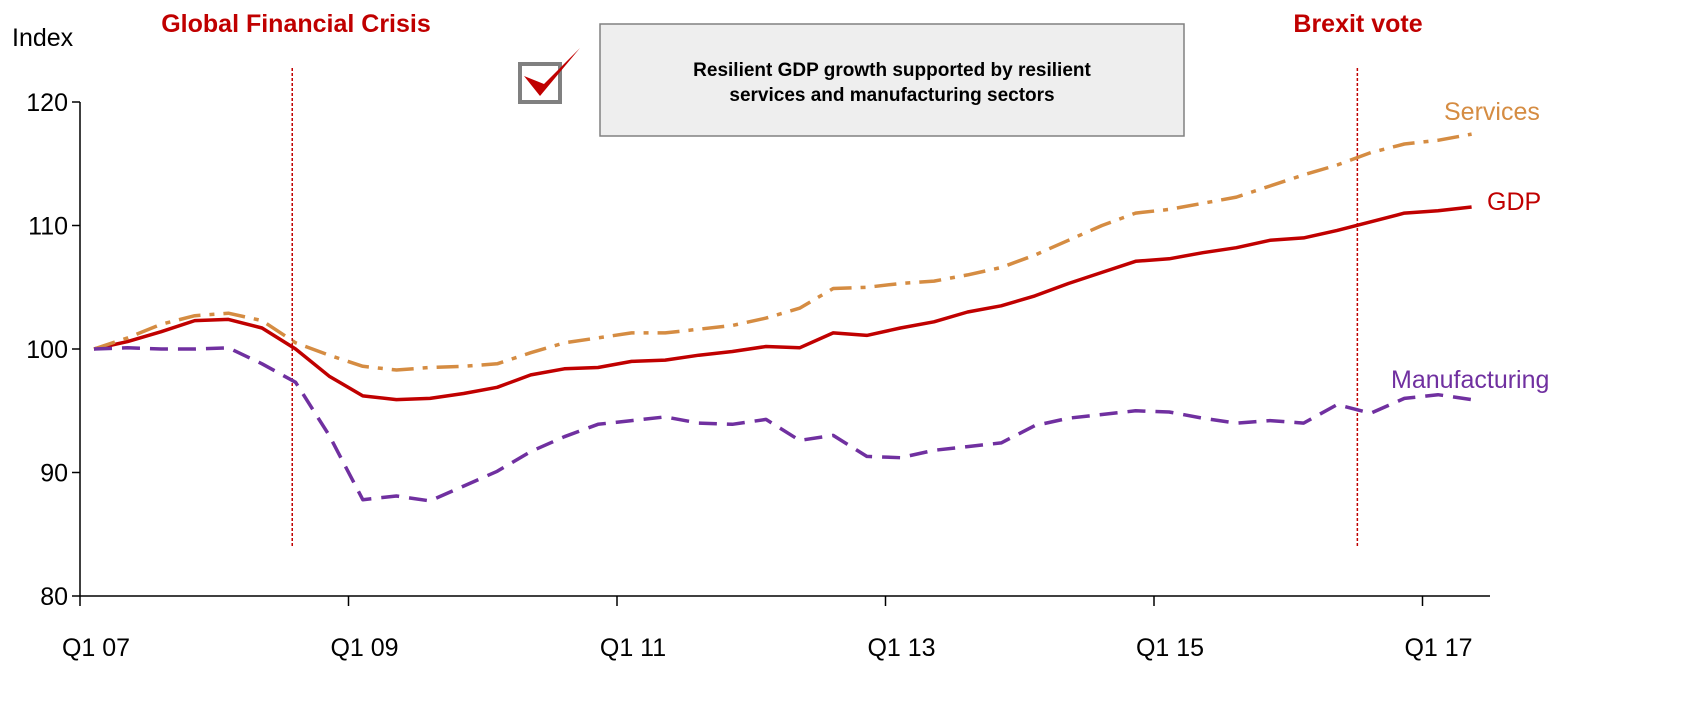 The height and width of the screenshot is (714, 1694). What do you see at coordinates (891, 95) in the screenshot?
I see `callout-text-line2: services and manufacturing sectors` at bounding box center [891, 95].